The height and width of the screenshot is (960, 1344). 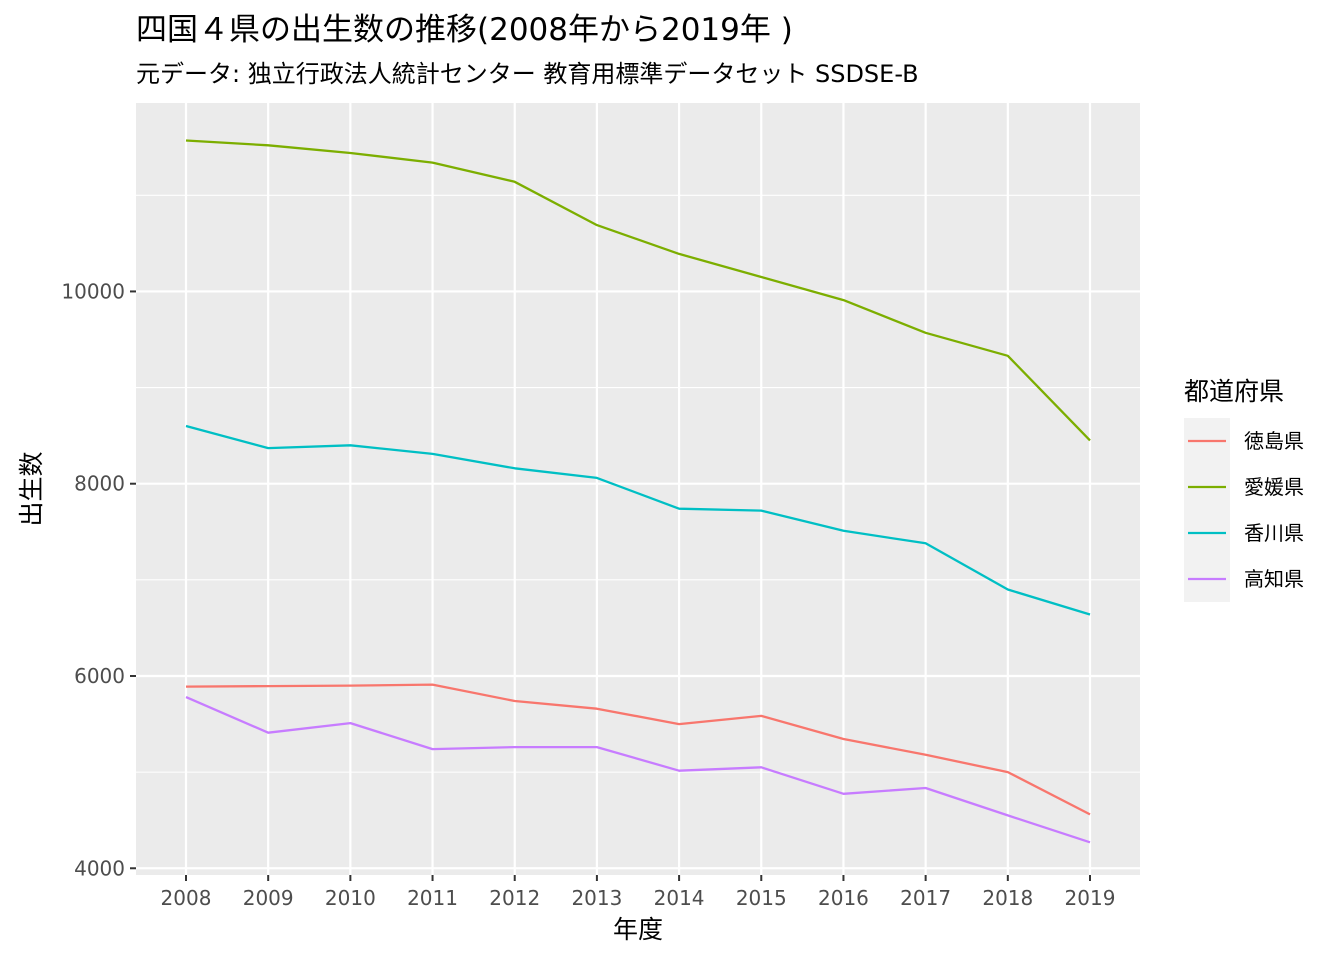 What do you see at coordinates (638, 929) in the screenshot?
I see `x-axis-title: 年度` at bounding box center [638, 929].